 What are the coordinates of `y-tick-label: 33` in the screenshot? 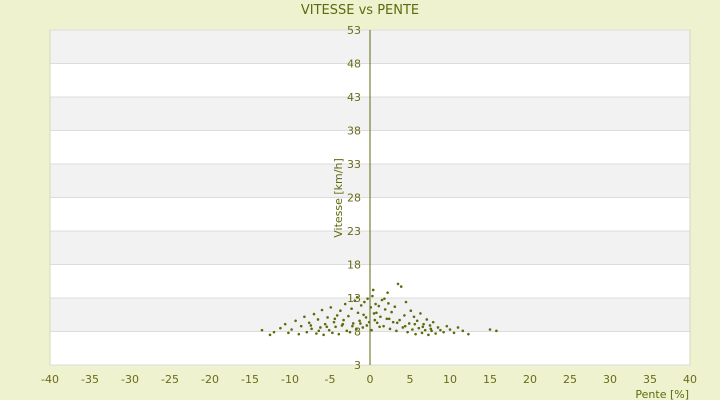 It's located at (354, 164).